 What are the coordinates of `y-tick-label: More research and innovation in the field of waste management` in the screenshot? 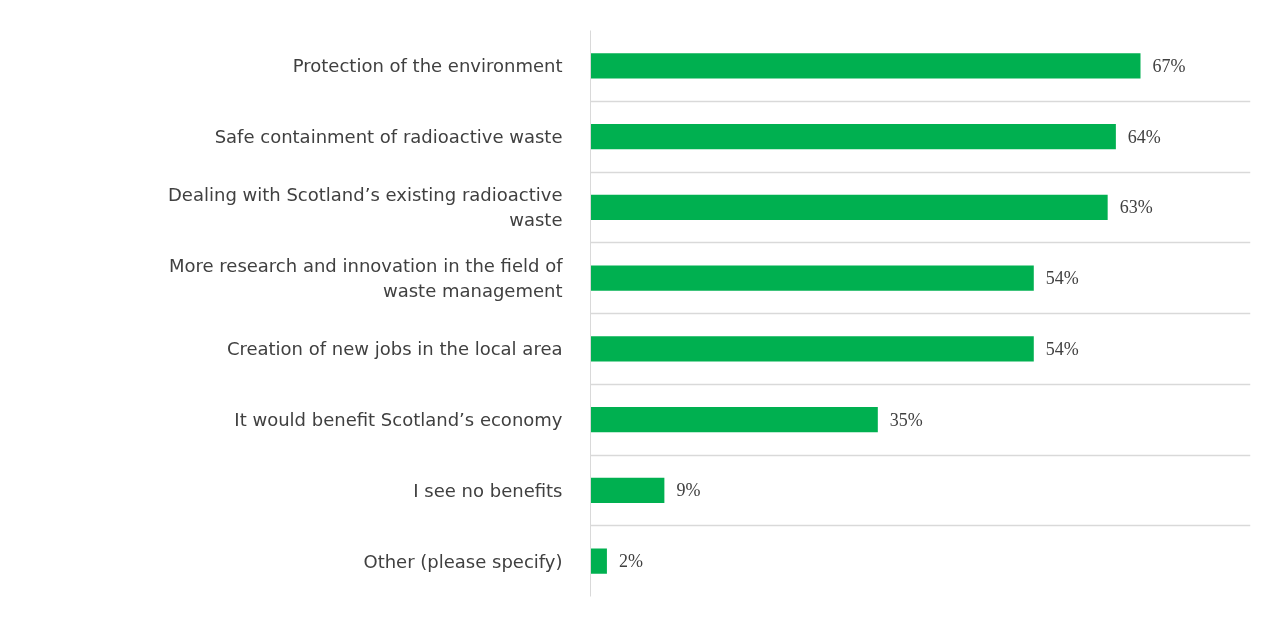 It's located at (366, 278).